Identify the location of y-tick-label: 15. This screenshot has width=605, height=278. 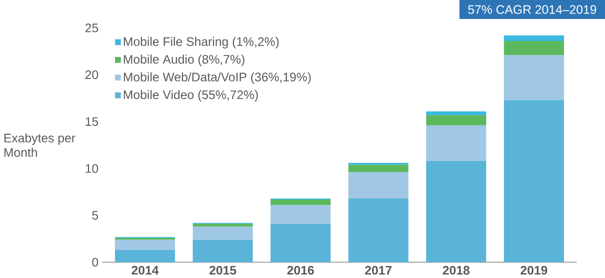
(92, 121).